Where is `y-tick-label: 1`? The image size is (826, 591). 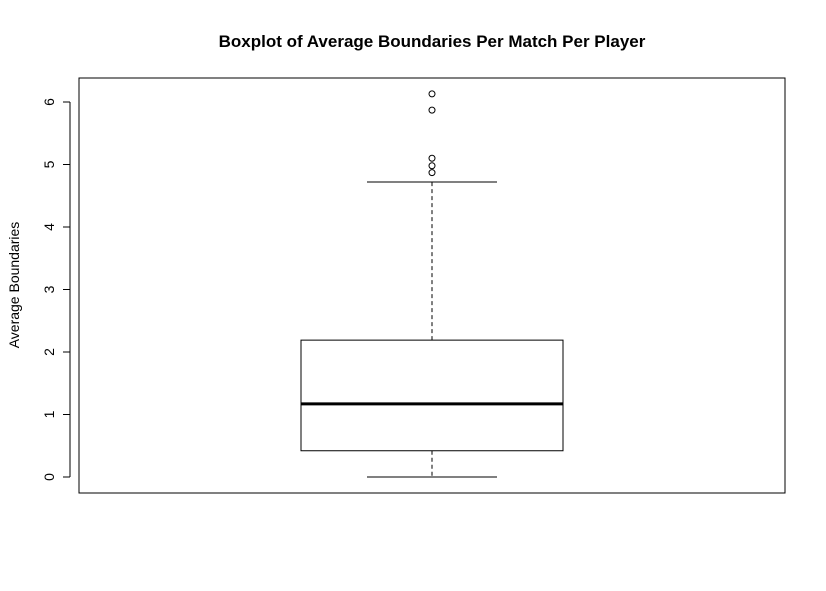 y-tick-label: 1 is located at coordinates (49, 414).